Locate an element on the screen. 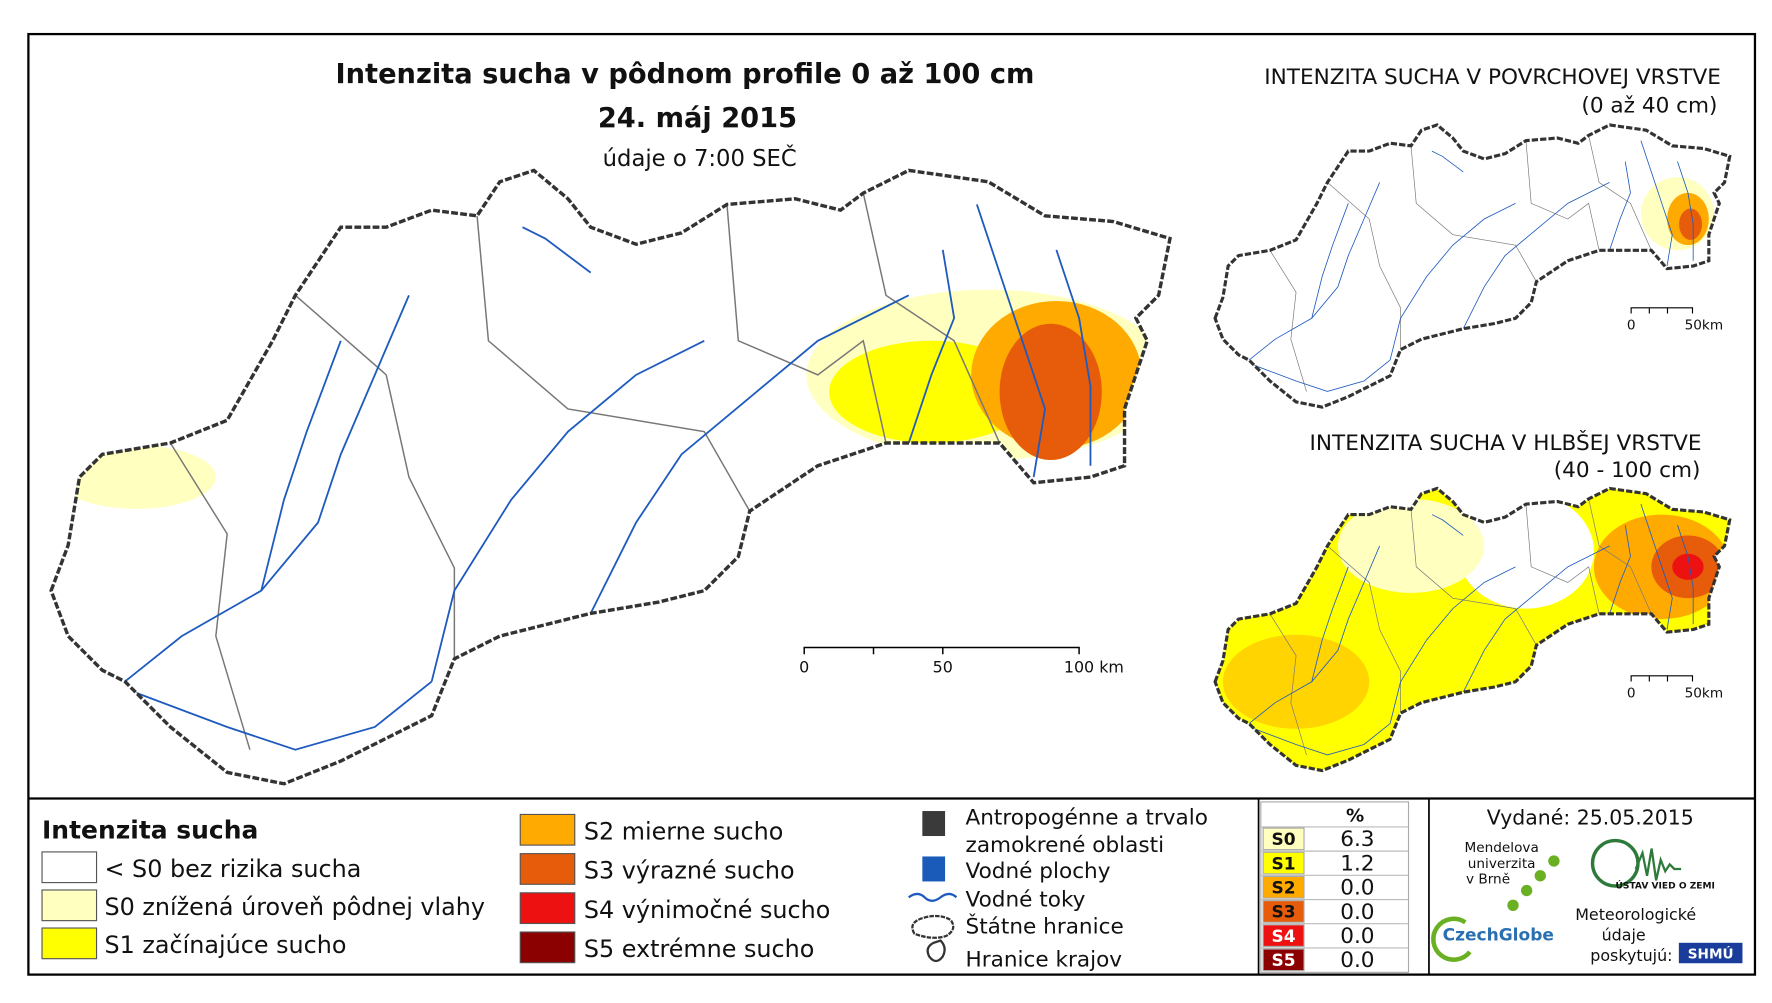 Image resolution: width=1772 pixels, height=1003 pixels. class-code: S2 is located at coordinates (1284, 888).